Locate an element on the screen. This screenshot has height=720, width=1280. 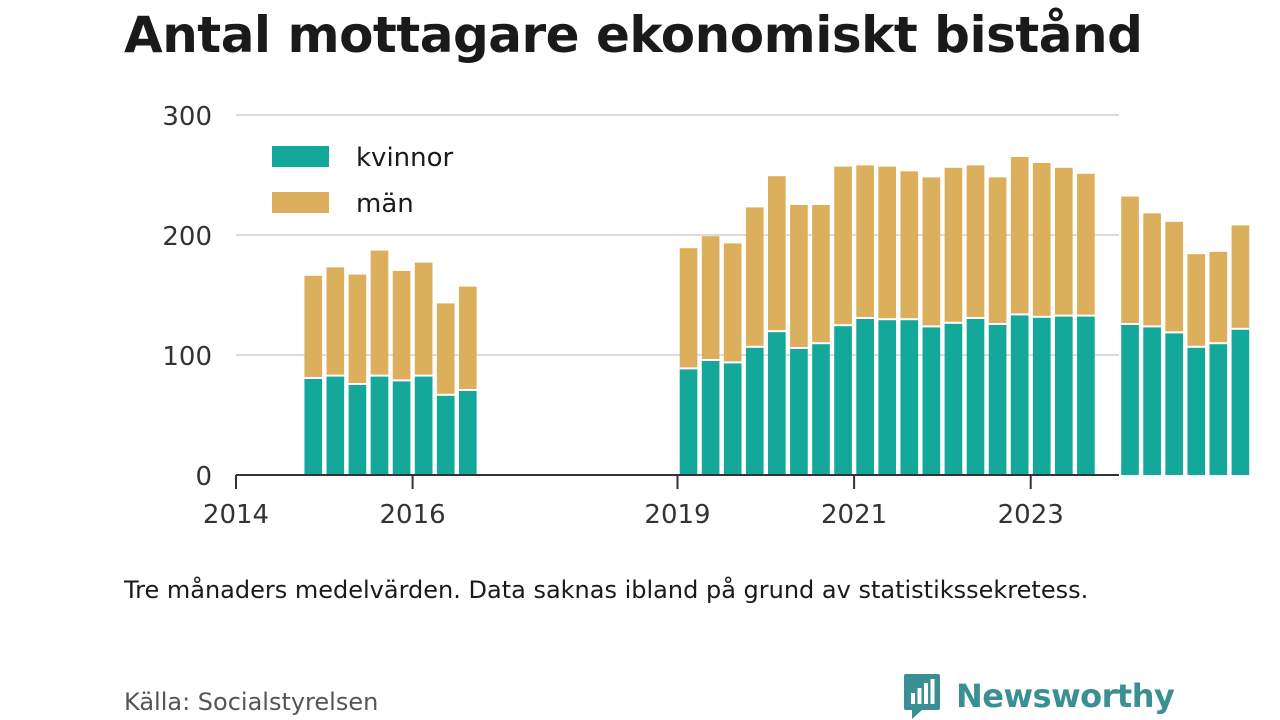
y-tick-label: 200 is located at coordinates (187, 237).